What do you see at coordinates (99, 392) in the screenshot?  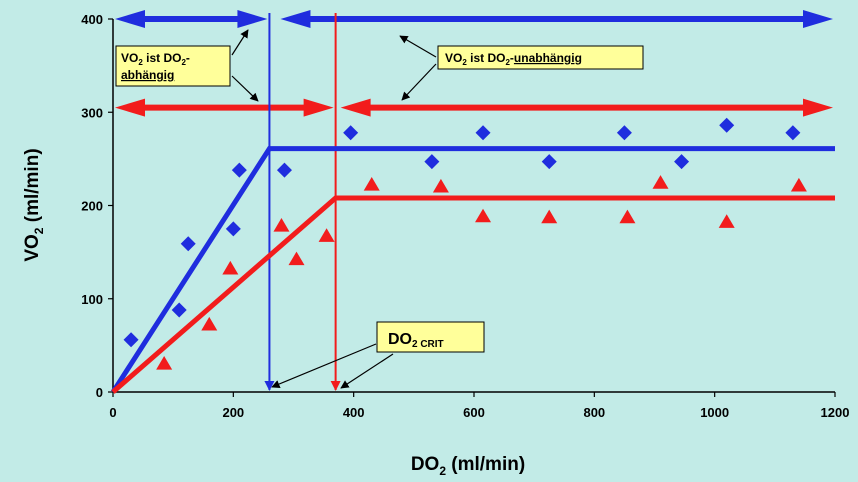 I see `y-tick-label: 0` at bounding box center [99, 392].